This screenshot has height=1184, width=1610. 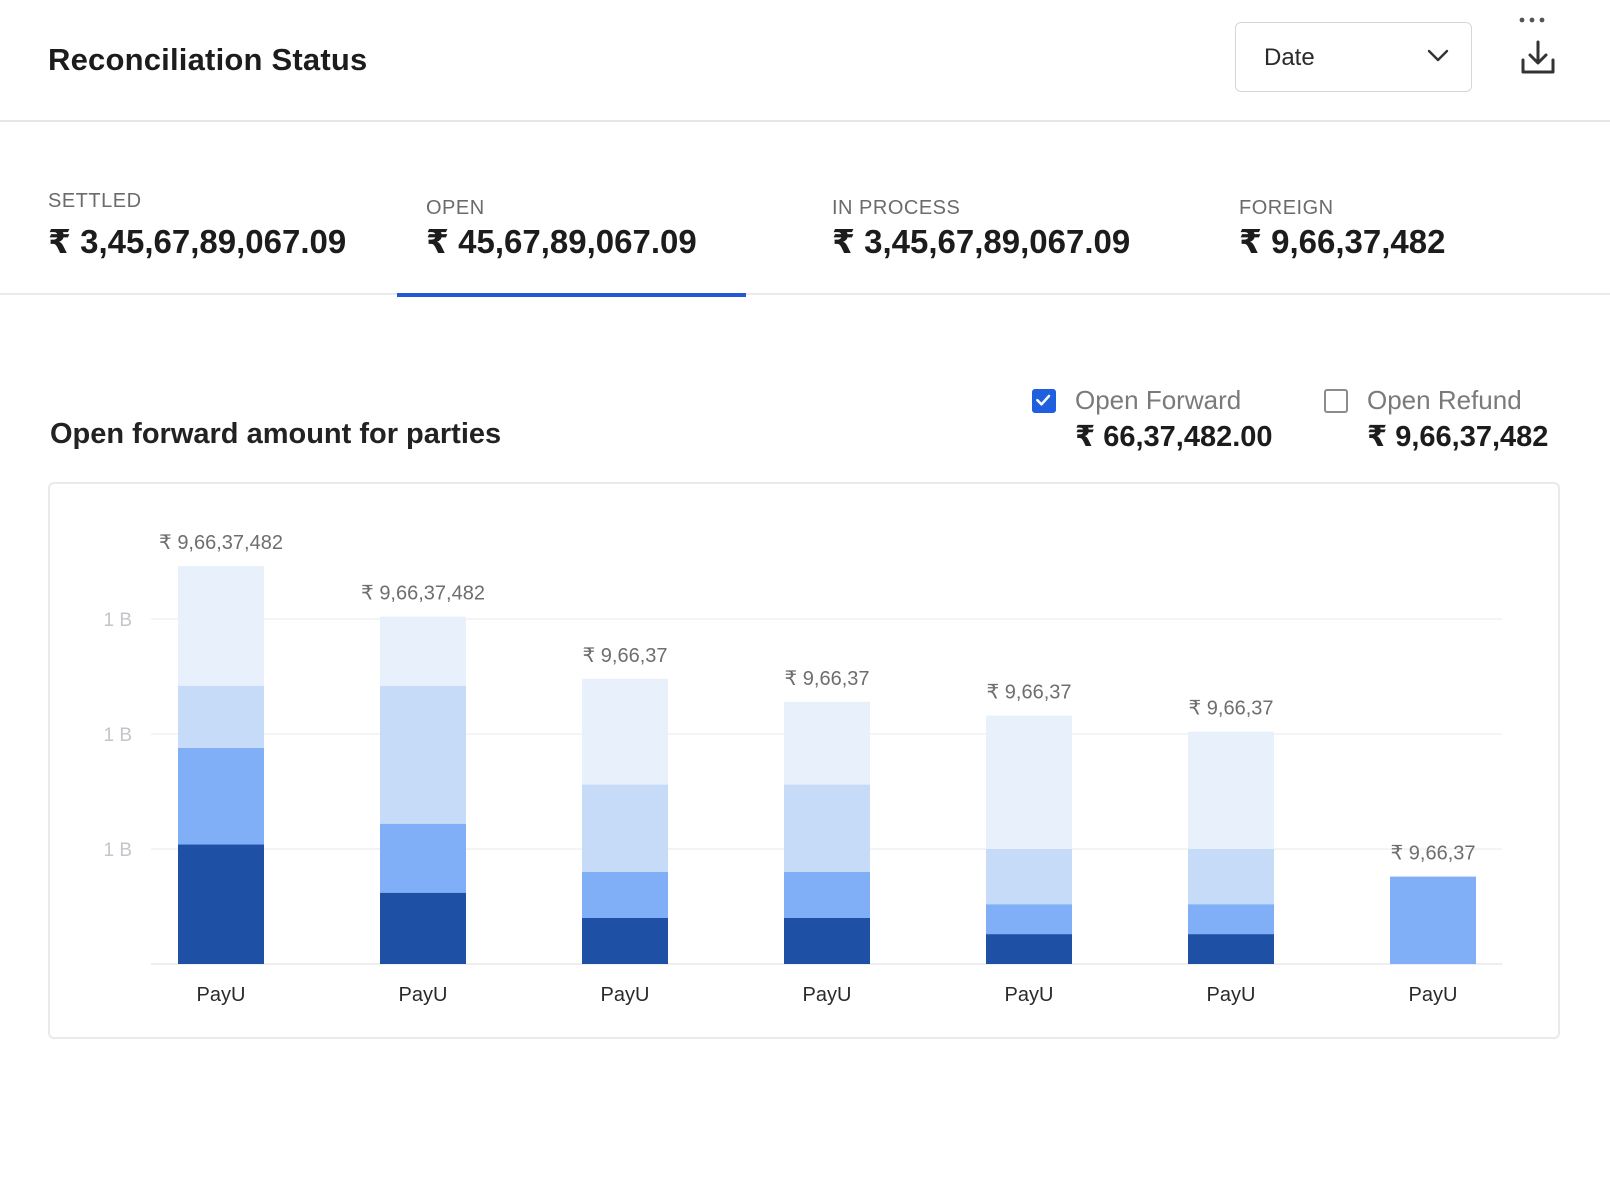 What do you see at coordinates (208, 59) in the screenshot?
I see `page-title: Reconciliation Status` at bounding box center [208, 59].